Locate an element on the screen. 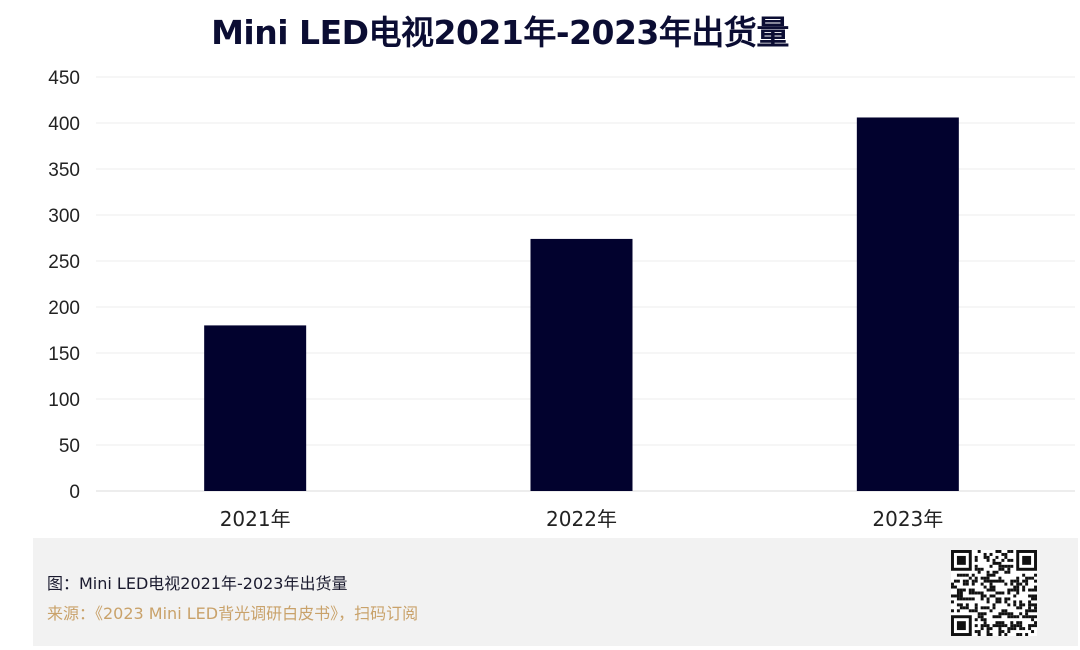 The image size is (1080, 650). bar-2022年 is located at coordinates (581, 364).